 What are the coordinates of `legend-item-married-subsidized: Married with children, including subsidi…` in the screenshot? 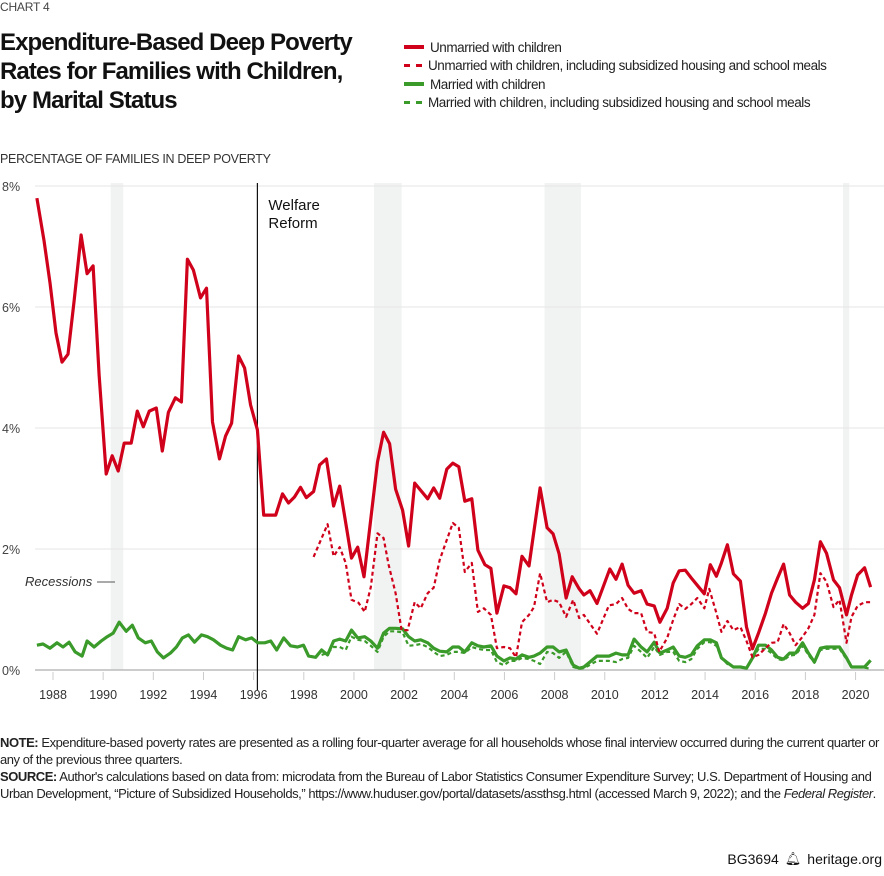 It's located at (615, 103).